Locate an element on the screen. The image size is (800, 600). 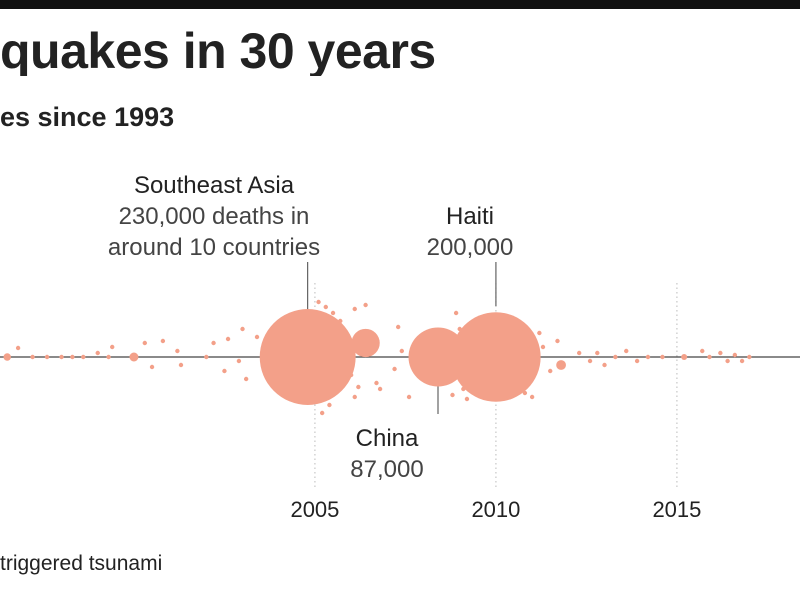
chart-title: quakes in 30 years is located at coordinates (218, 51).